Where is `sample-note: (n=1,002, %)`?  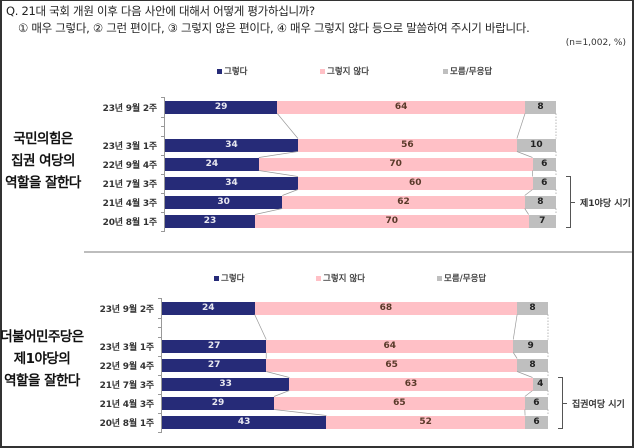
sample-note: (n=1,002, %) is located at coordinates (595, 43).